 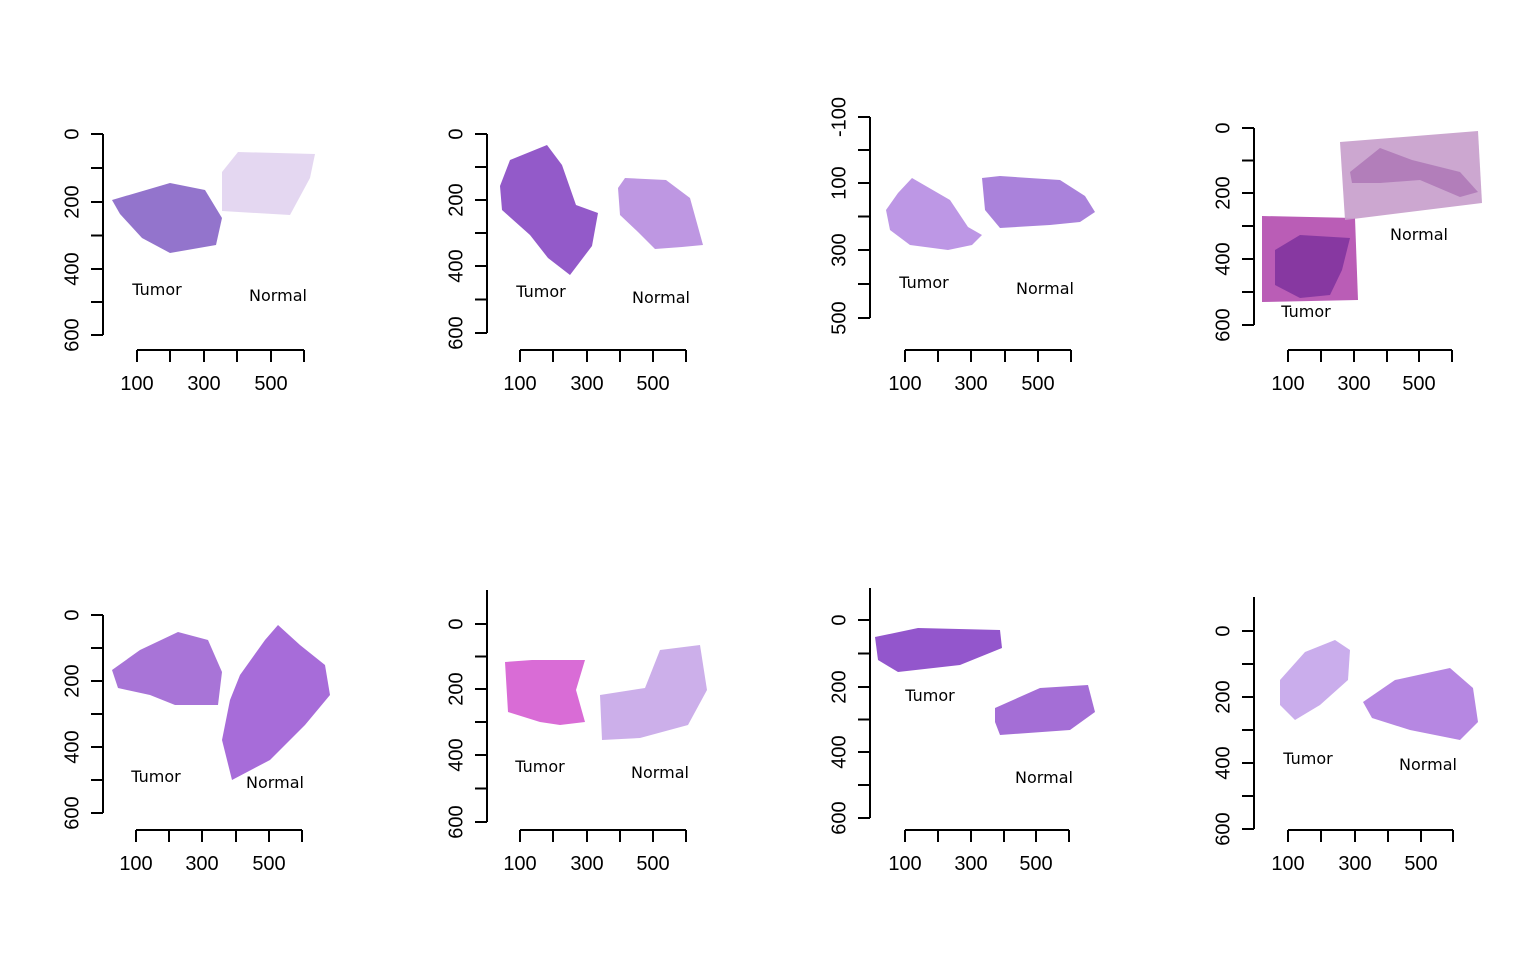 I want to click on y-tick-label: -100, so click(x=839, y=117).